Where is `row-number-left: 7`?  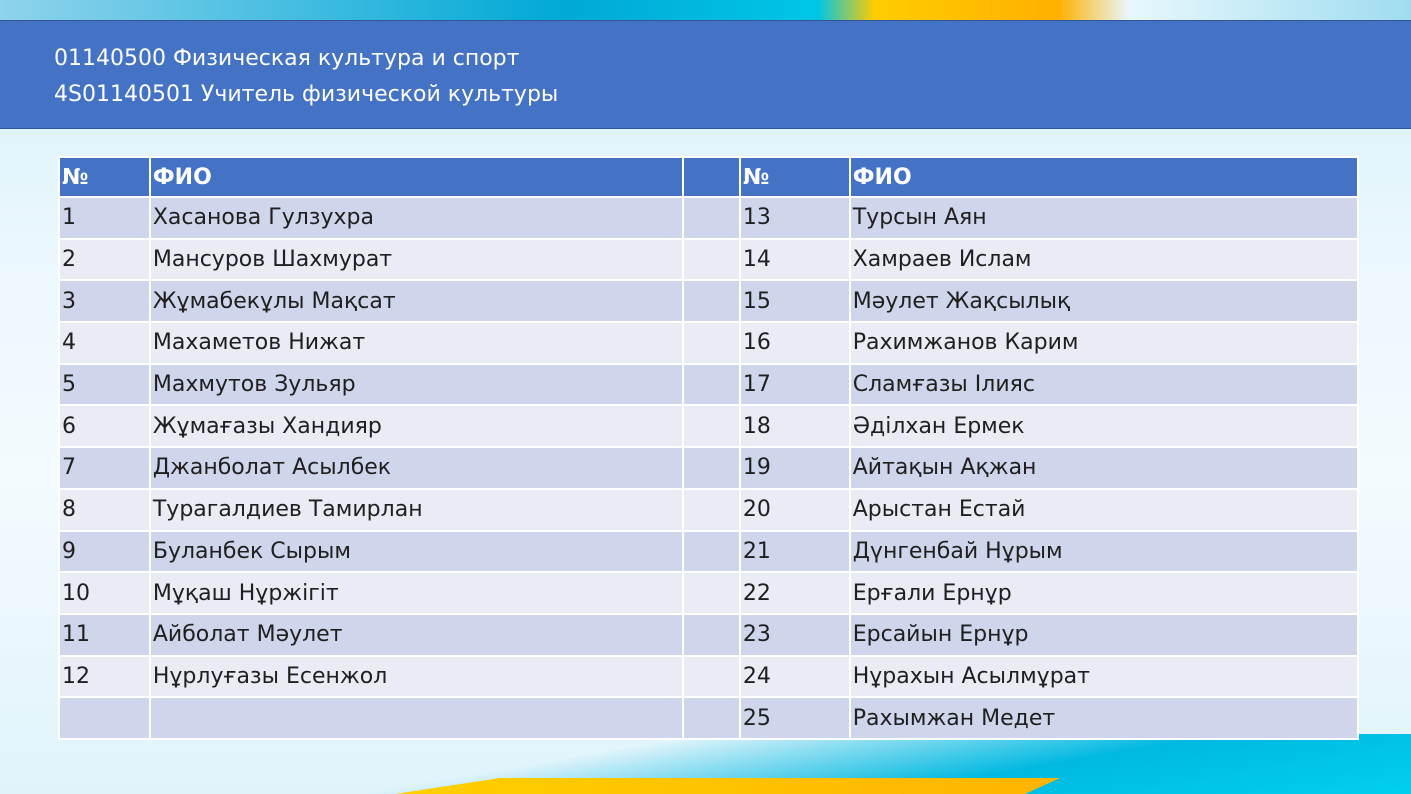 row-number-left: 7 is located at coordinates (104, 468).